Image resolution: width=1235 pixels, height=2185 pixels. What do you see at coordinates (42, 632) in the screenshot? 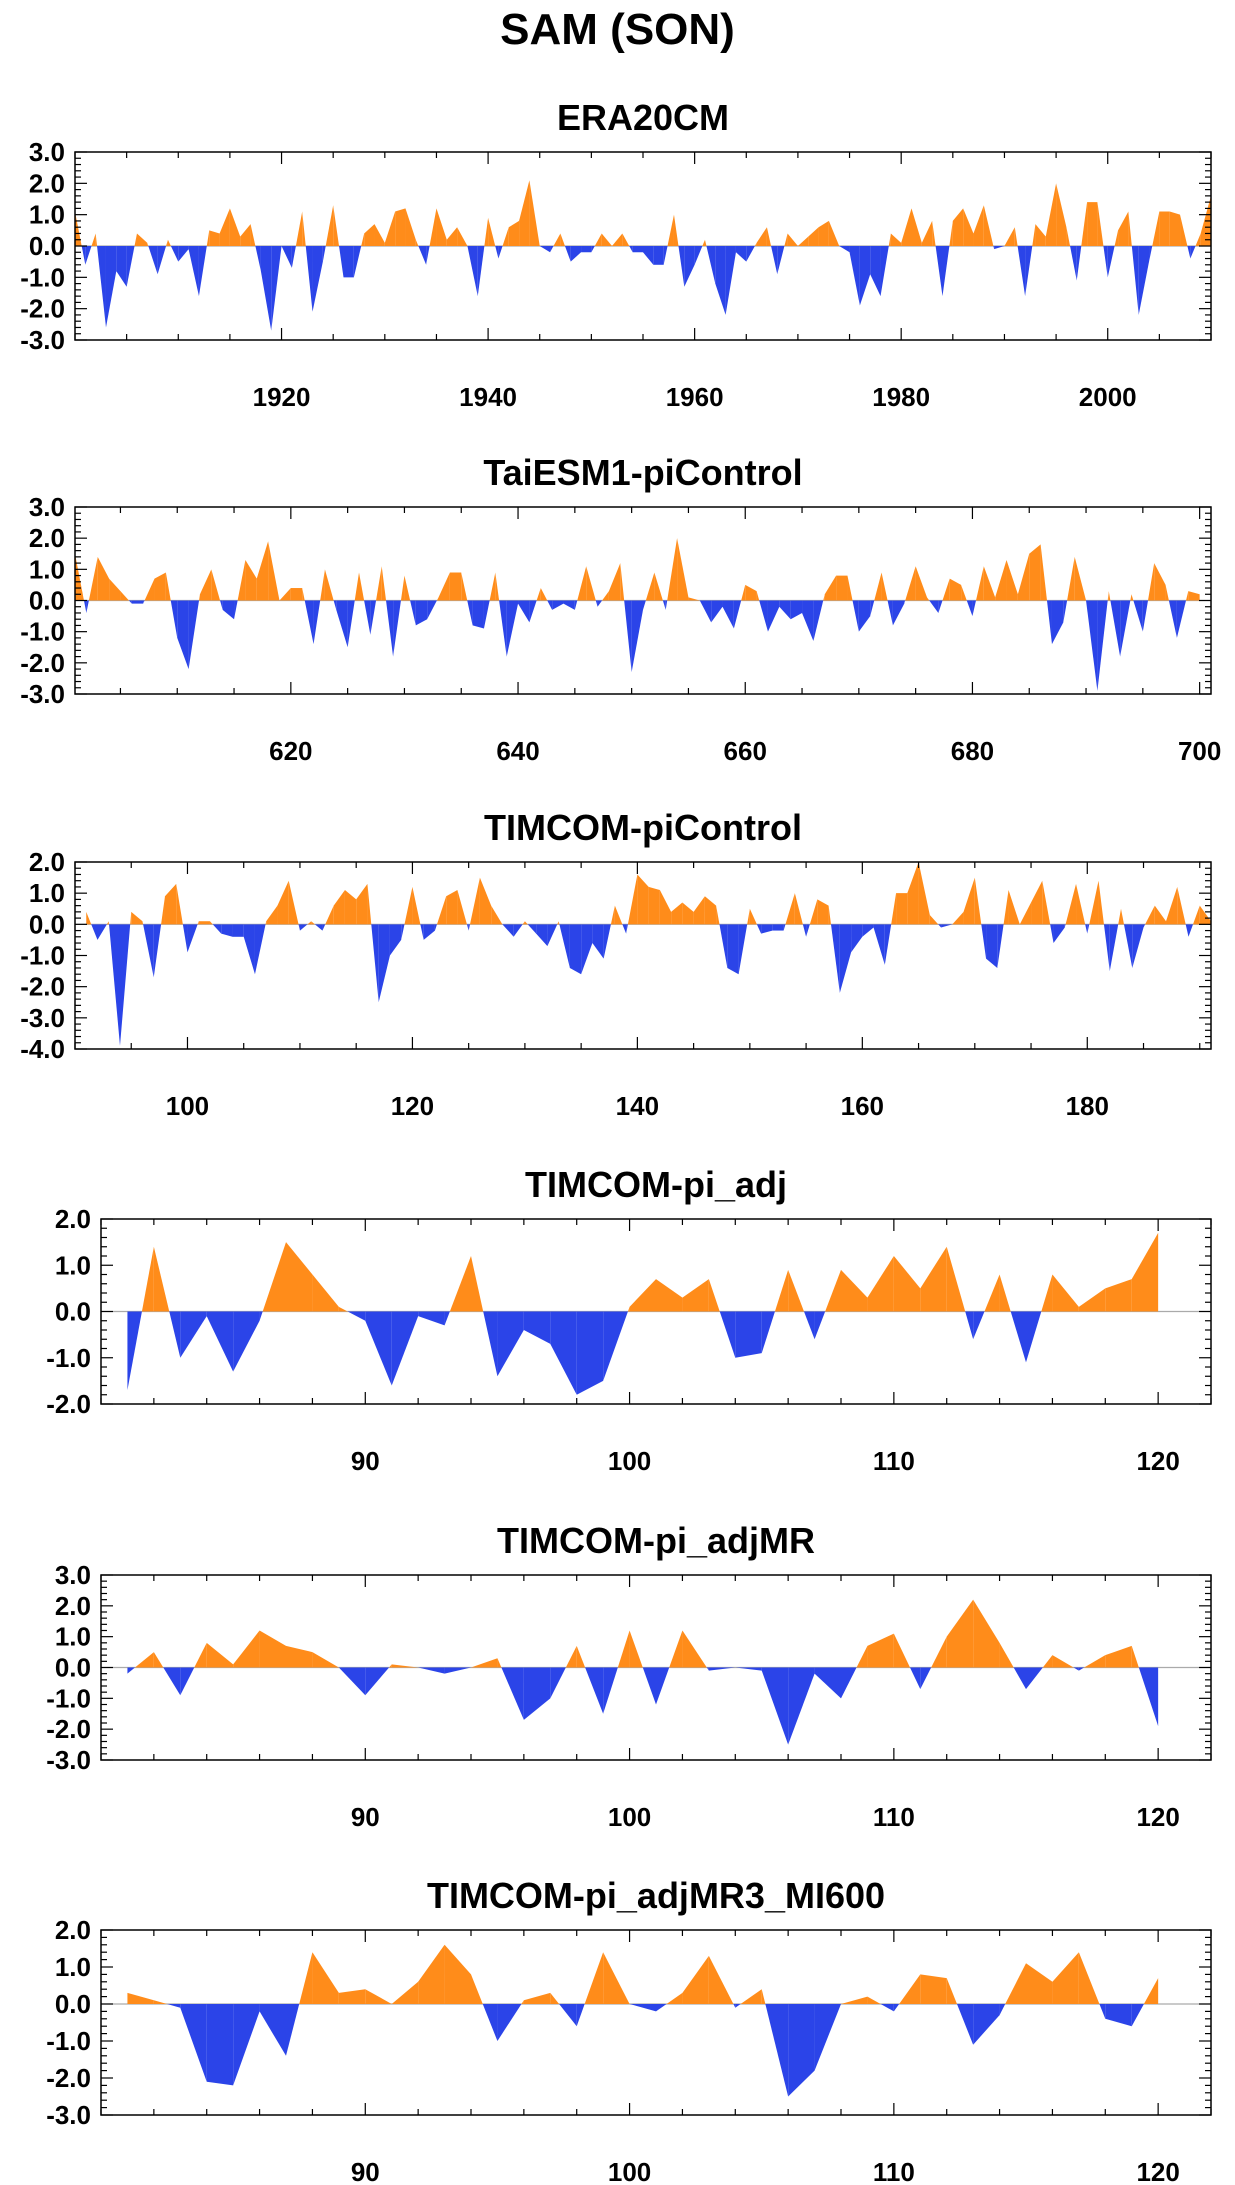
I see `y-tick-label: -1.0` at bounding box center [42, 632].